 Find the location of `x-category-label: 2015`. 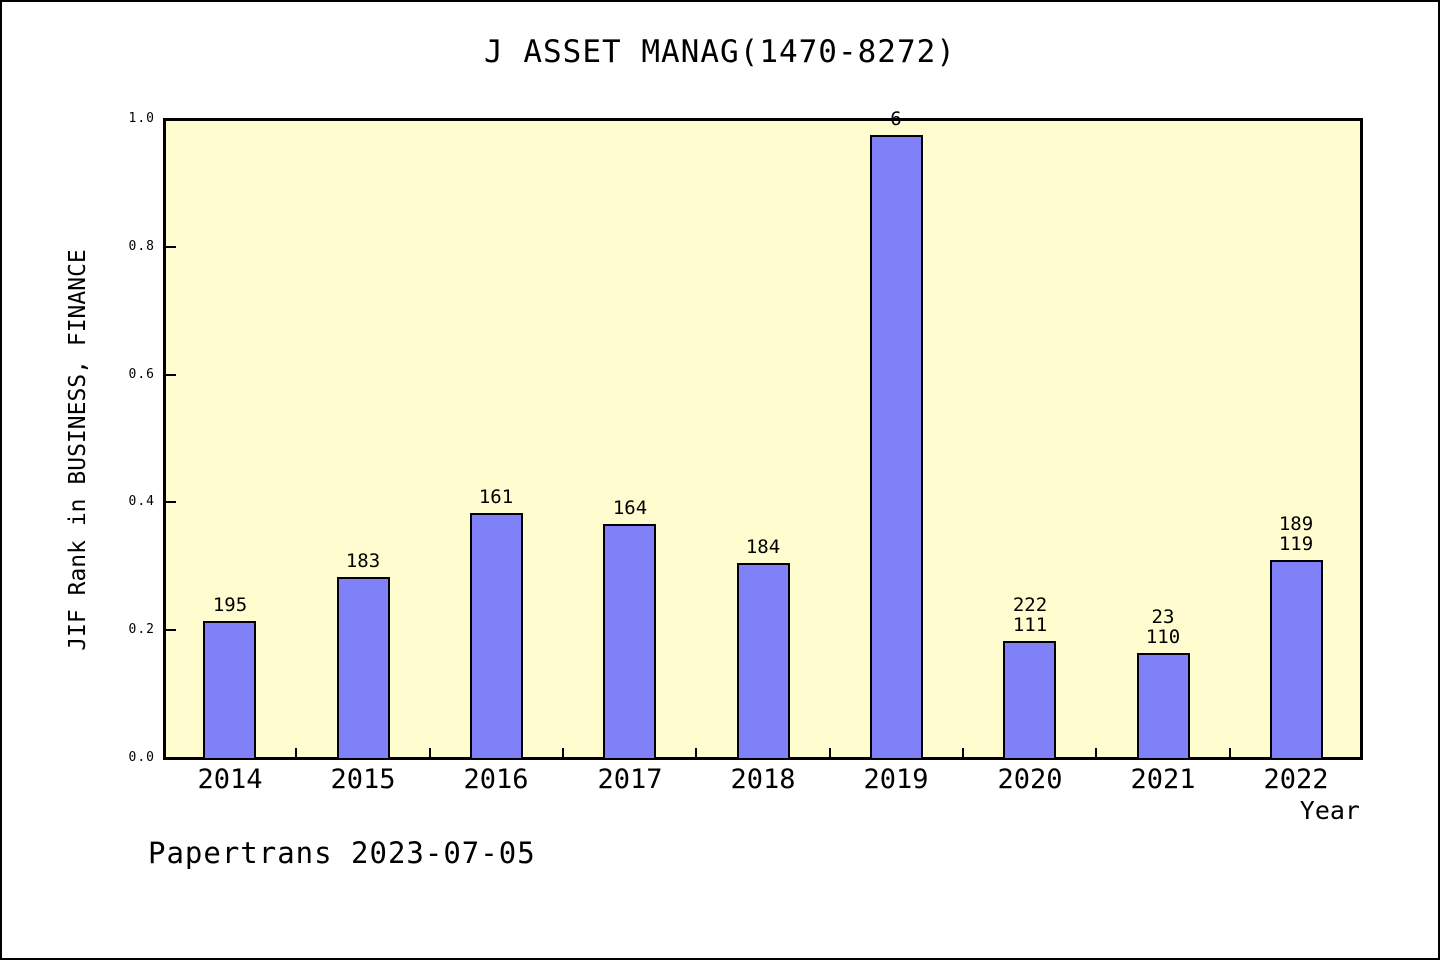

x-category-label: 2015 is located at coordinates (363, 779).